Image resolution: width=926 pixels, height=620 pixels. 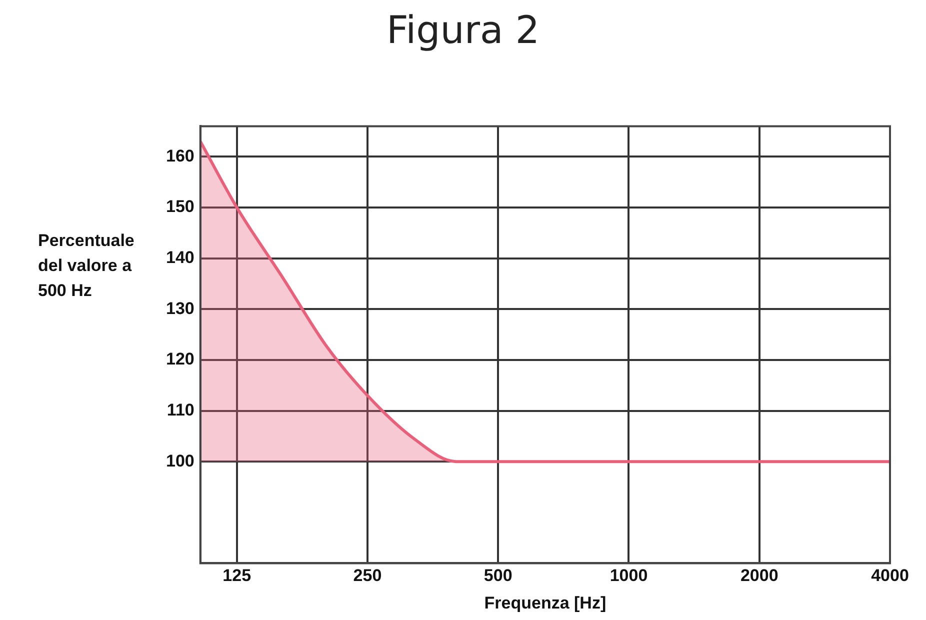 What do you see at coordinates (180, 156) in the screenshot?
I see `y-tick-label: 160` at bounding box center [180, 156].